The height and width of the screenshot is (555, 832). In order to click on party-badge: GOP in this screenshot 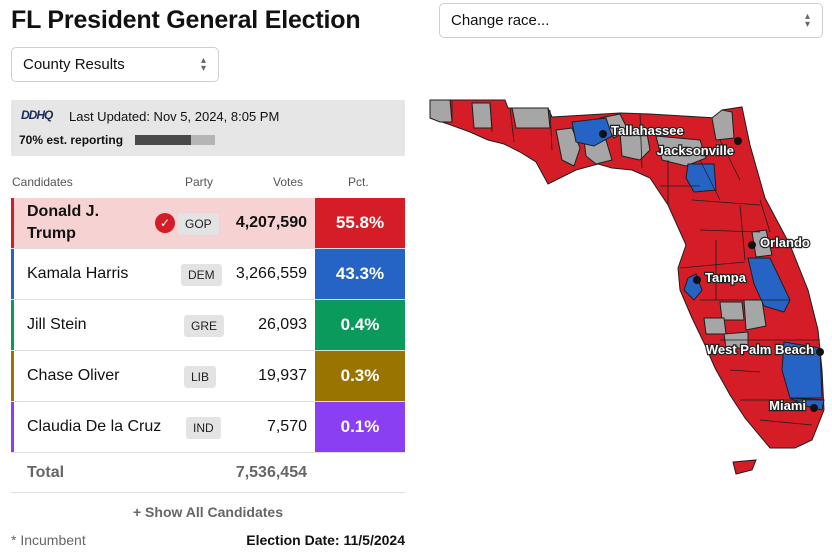, I will do `click(198, 224)`.